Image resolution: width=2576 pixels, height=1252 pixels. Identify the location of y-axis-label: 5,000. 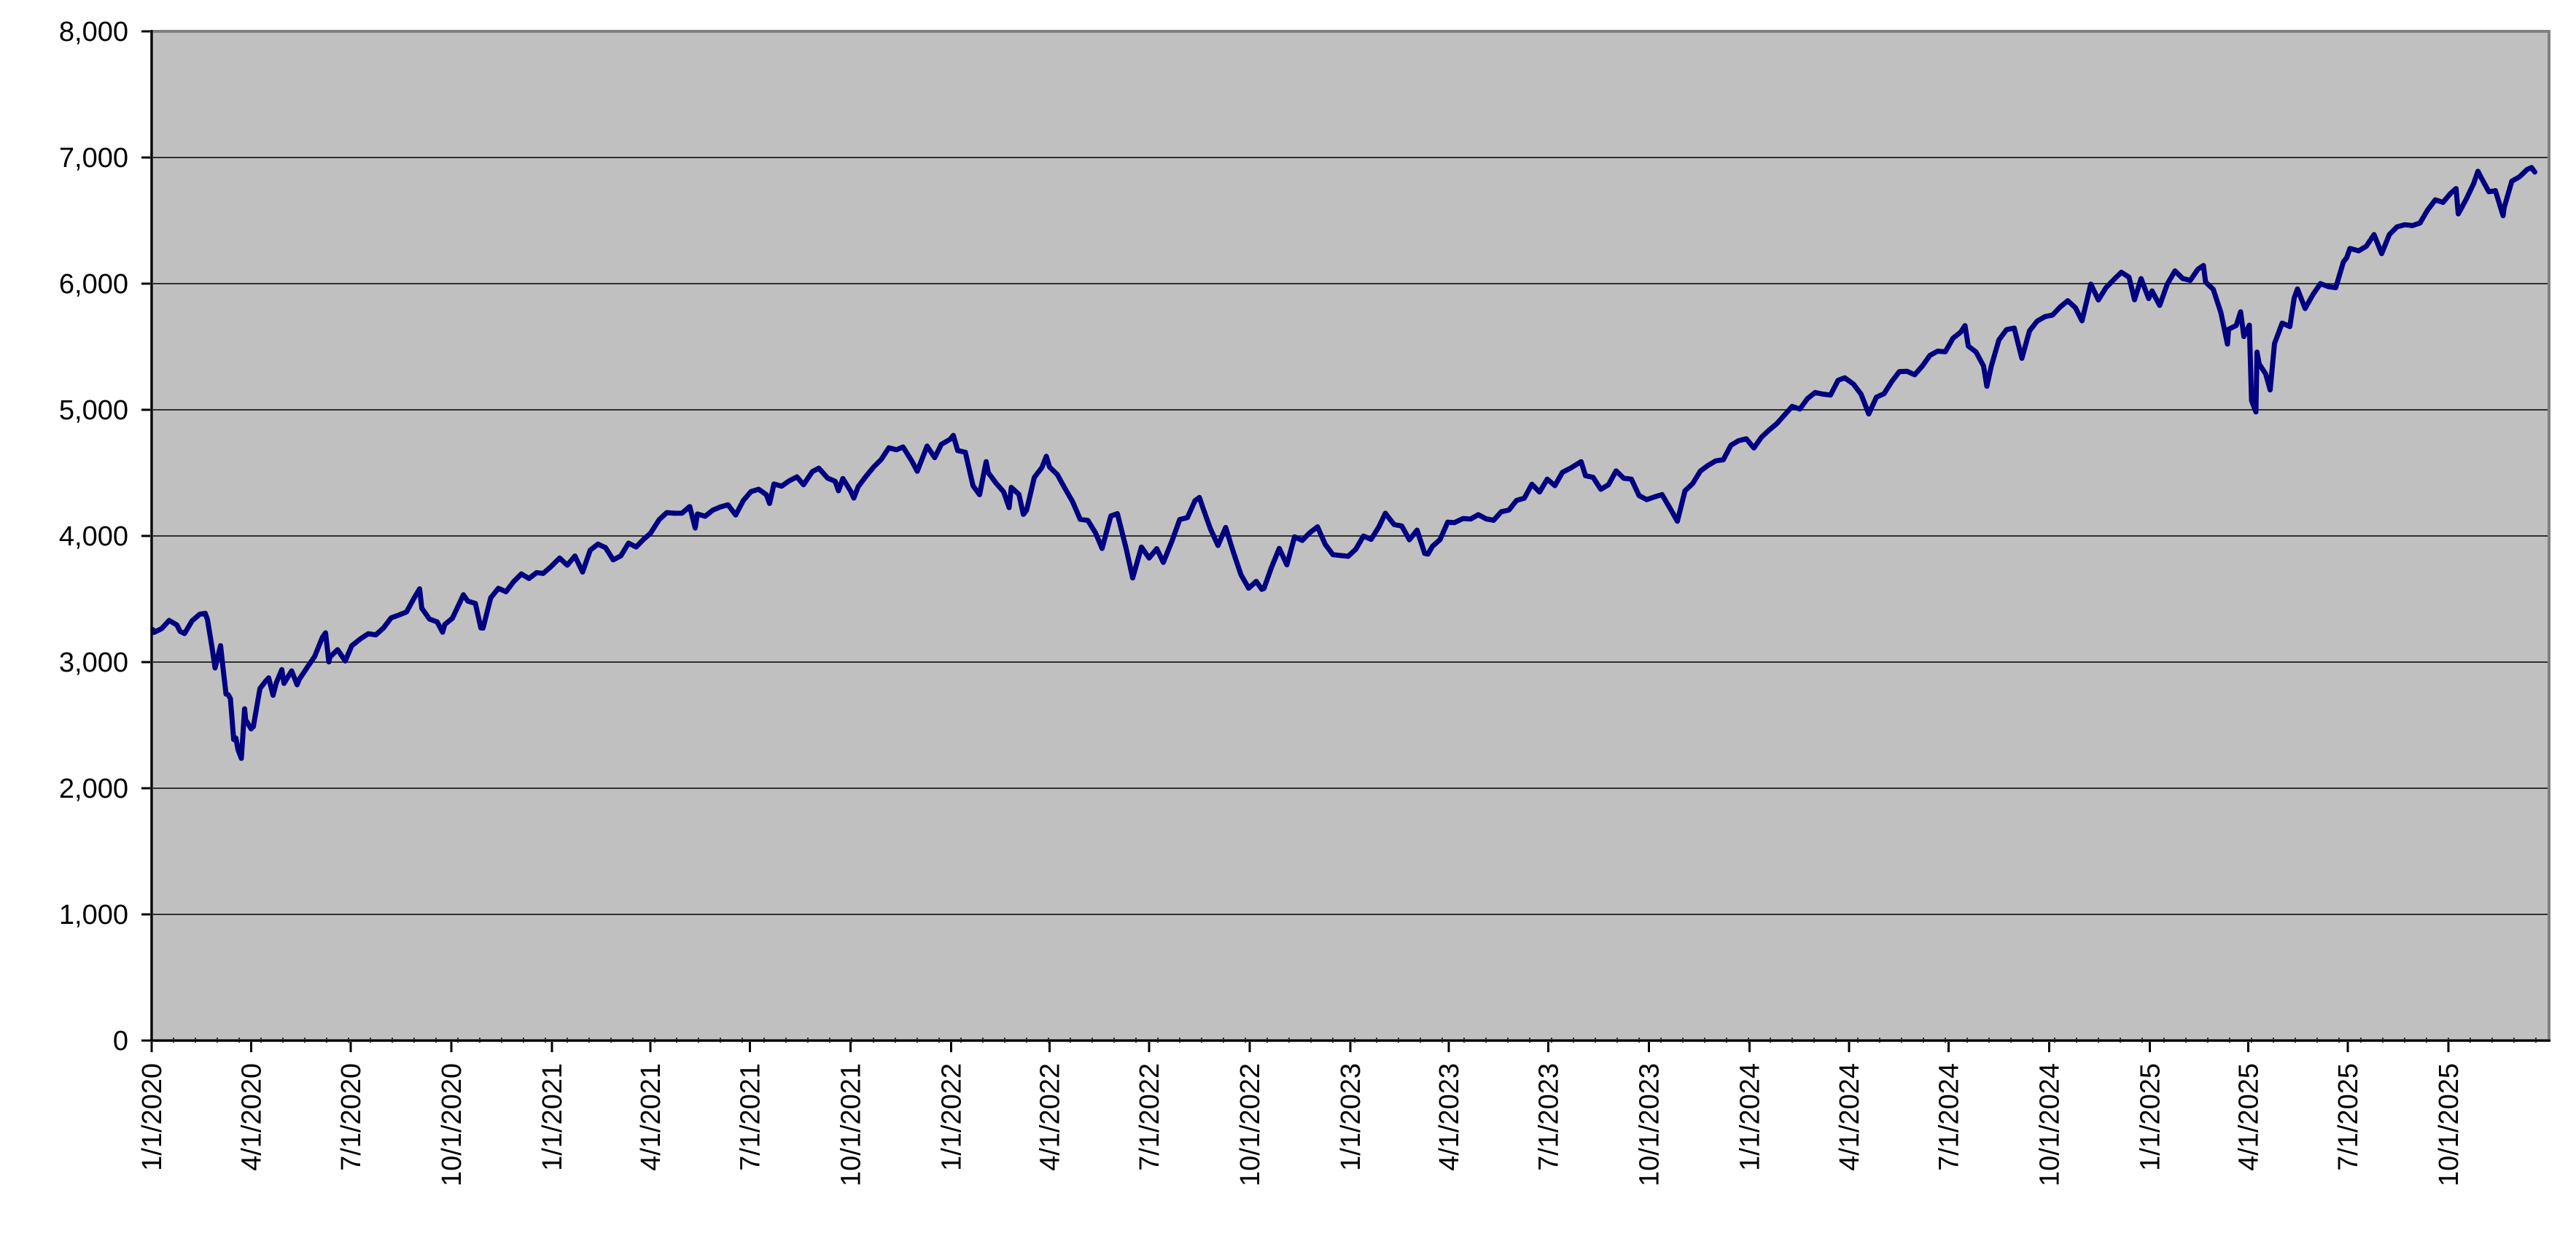
(93, 410).